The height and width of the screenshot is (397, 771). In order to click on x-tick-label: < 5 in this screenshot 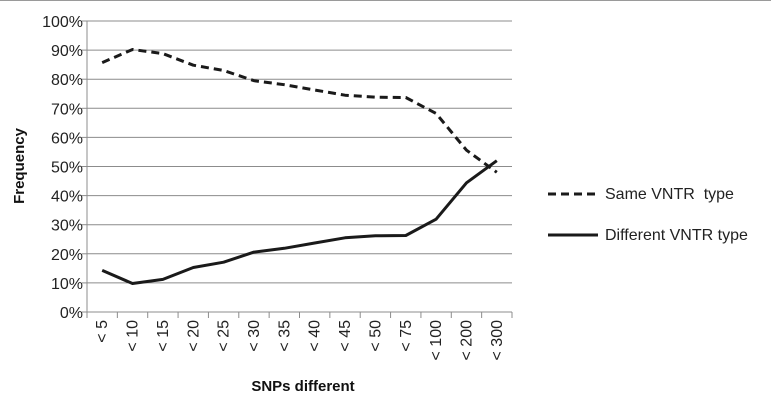, I will do `click(102, 331)`.